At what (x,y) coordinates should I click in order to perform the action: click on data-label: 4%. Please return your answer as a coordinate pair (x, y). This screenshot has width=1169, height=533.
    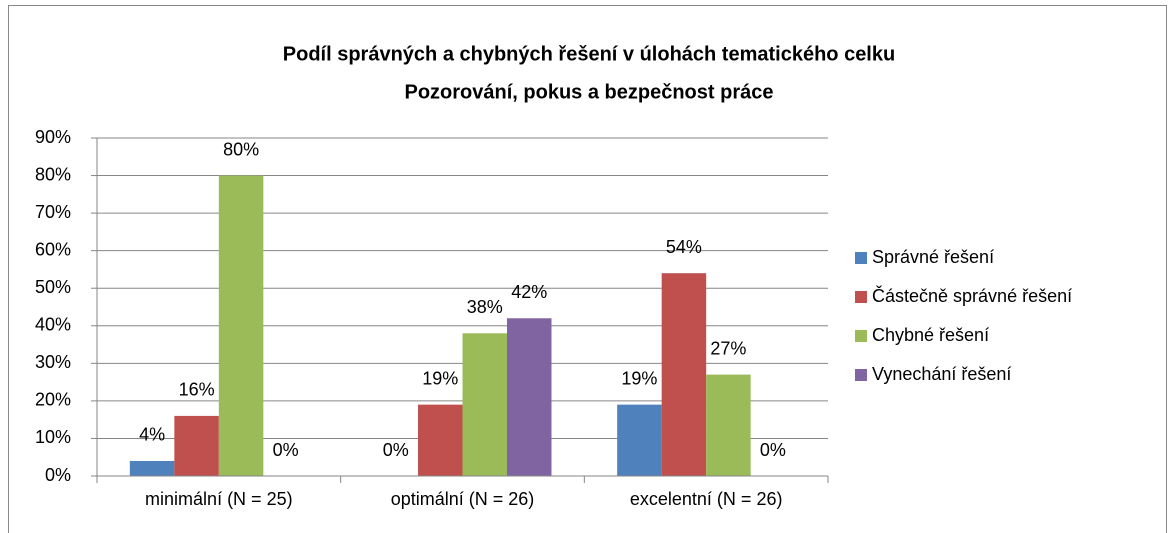
    Looking at the image, I should click on (152, 435).